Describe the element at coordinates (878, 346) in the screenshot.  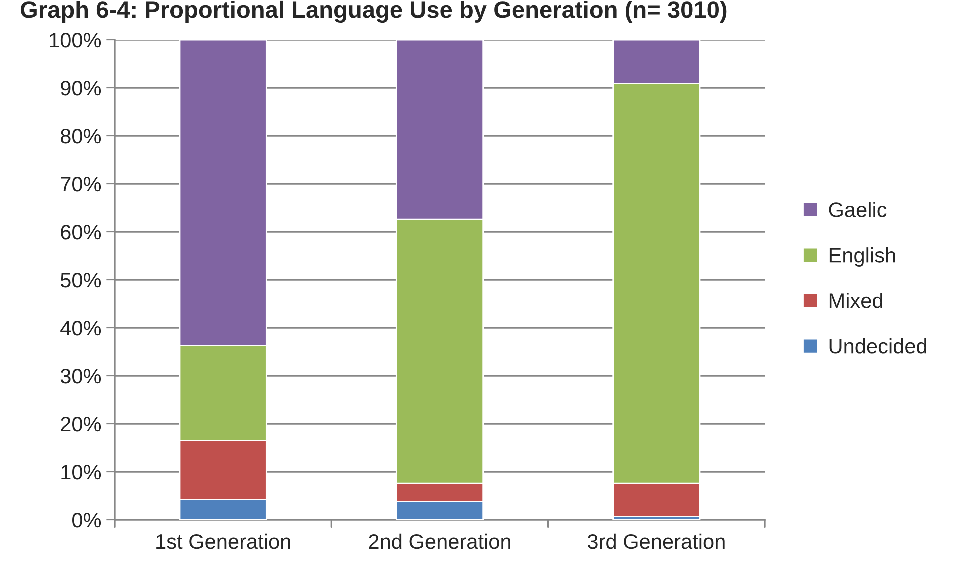
I see `legend-label: Undecided` at that location.